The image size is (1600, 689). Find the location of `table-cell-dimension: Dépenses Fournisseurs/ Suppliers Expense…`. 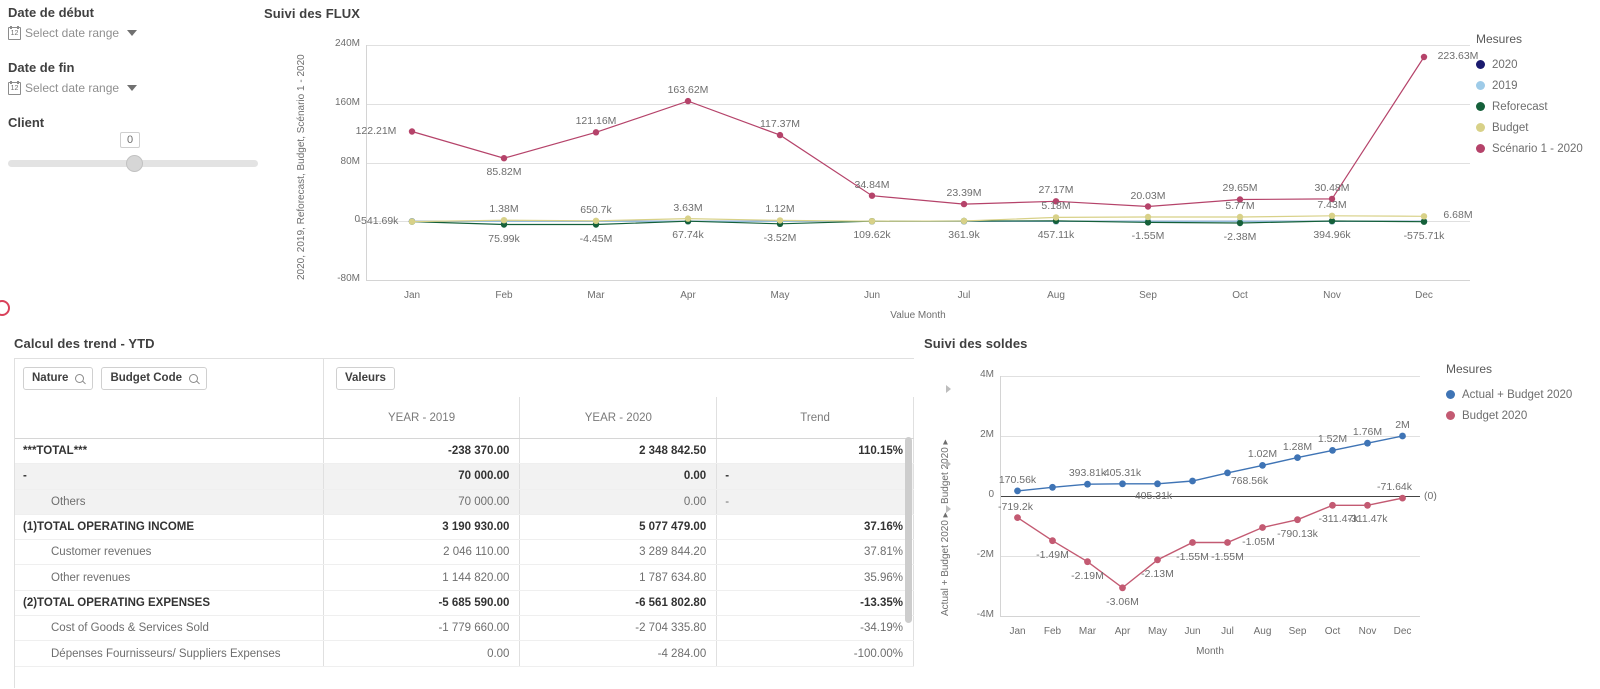

table-cell-dimension: Dépenses Fournisseurs/ Suppliers Expense… is located at coordinates (169, 653).